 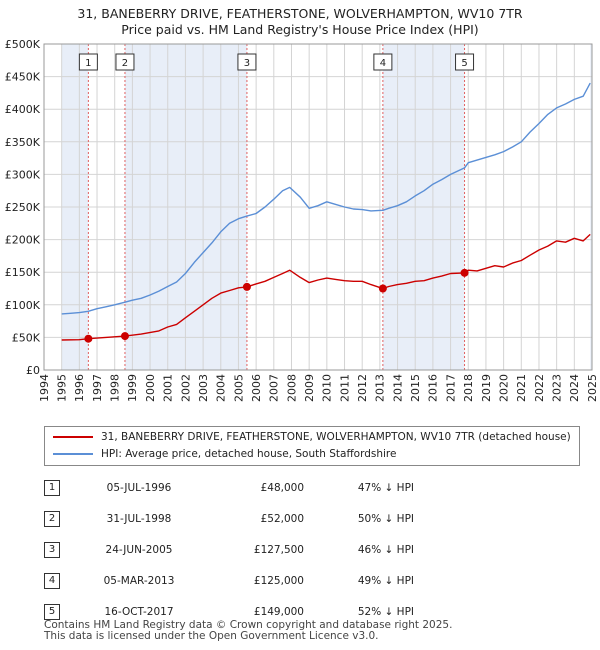 What do you see at coordinates (592, 388) in the screenshot?
I see `x-tick-label: 2025` at bounding box center [592, 388].